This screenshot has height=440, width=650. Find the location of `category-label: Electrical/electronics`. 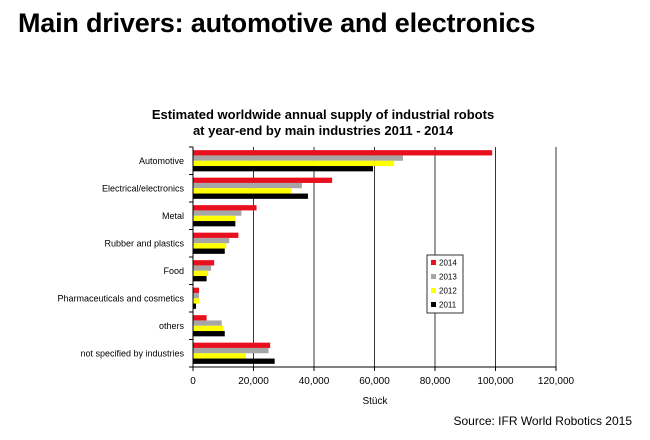

category-label: Electrical/electronics is located at coordinates (143, 188).